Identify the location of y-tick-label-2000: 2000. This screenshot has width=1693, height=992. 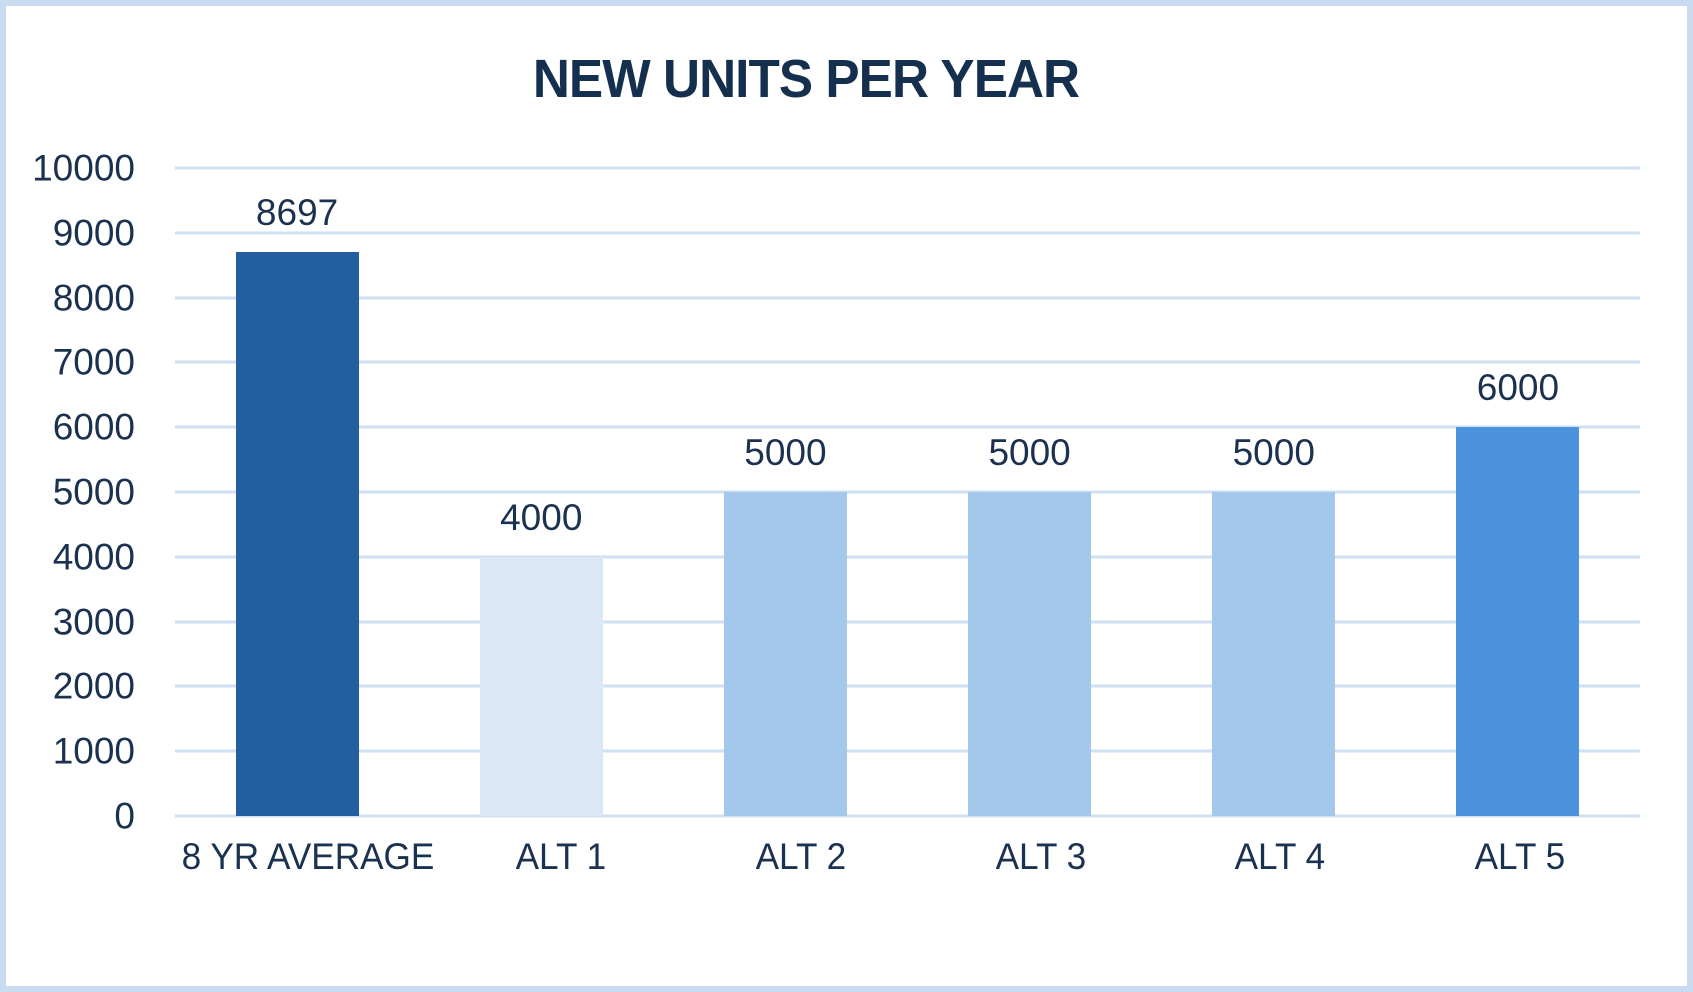
(93, 686).